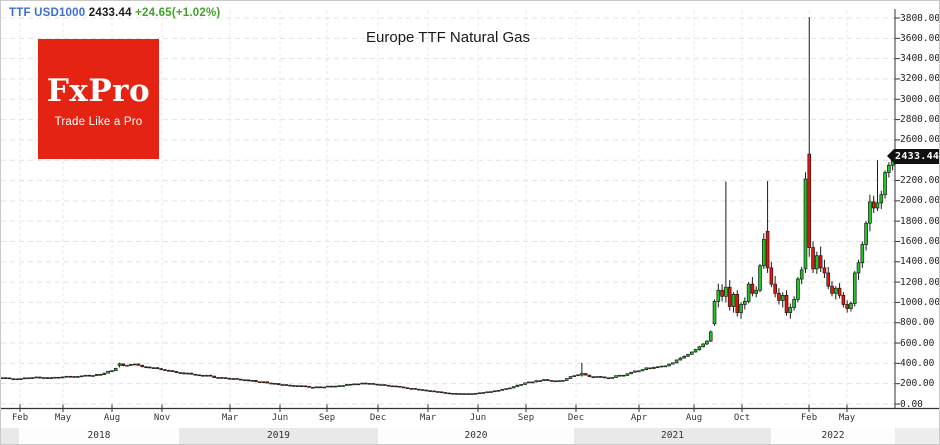 Image resolution: width=940 pixels, height=445 pixels. What do you see at coordinates (890, 156) in the screenshot?
I see `badge-arrow-icon` at bounding box center [890, 156].